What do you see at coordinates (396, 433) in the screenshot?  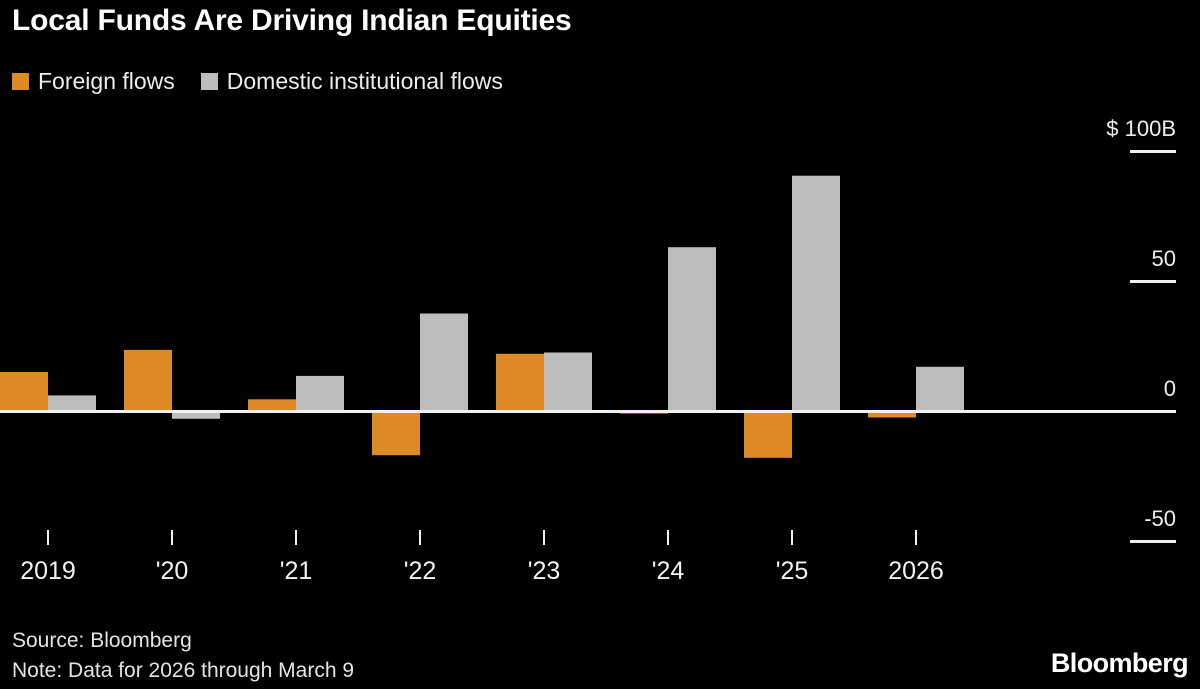 I see `bar-2022-foreign` at bounding box center [396, 433].